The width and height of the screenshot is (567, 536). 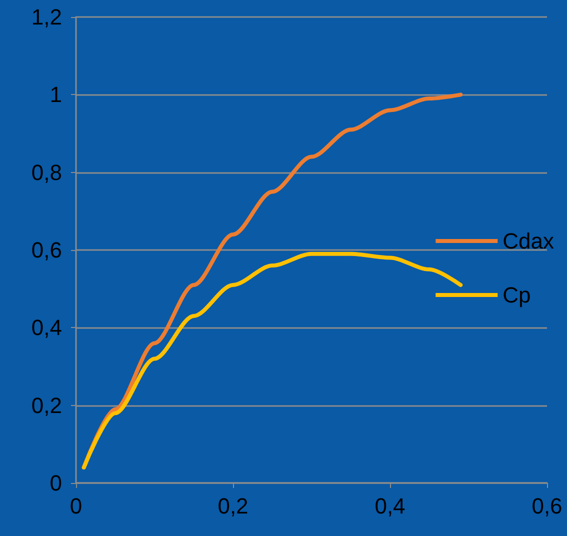 What do you see at coordinates (516, 295) in the screenshot?
I see `legend-label: Cp` at bounding box center [516, 295].